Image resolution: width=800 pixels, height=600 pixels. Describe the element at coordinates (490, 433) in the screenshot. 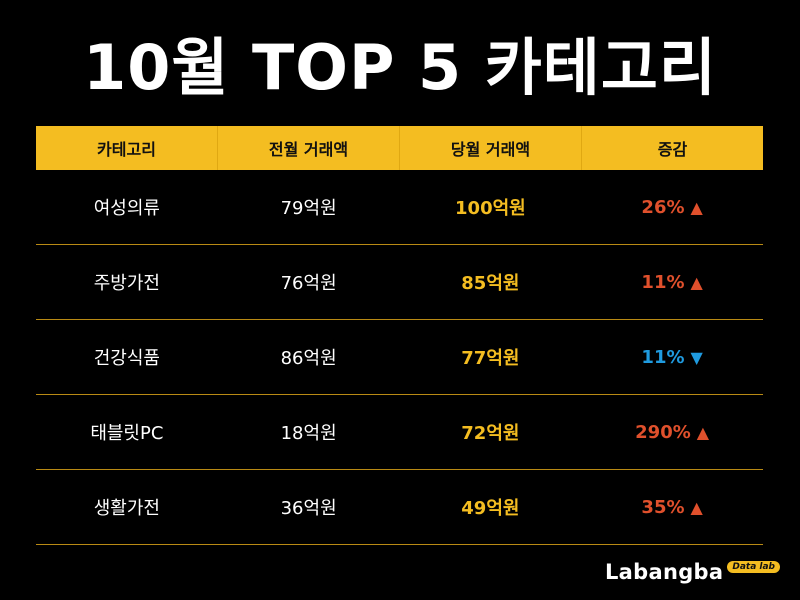

I see `cell-curr-amount: 72억원` at that location.